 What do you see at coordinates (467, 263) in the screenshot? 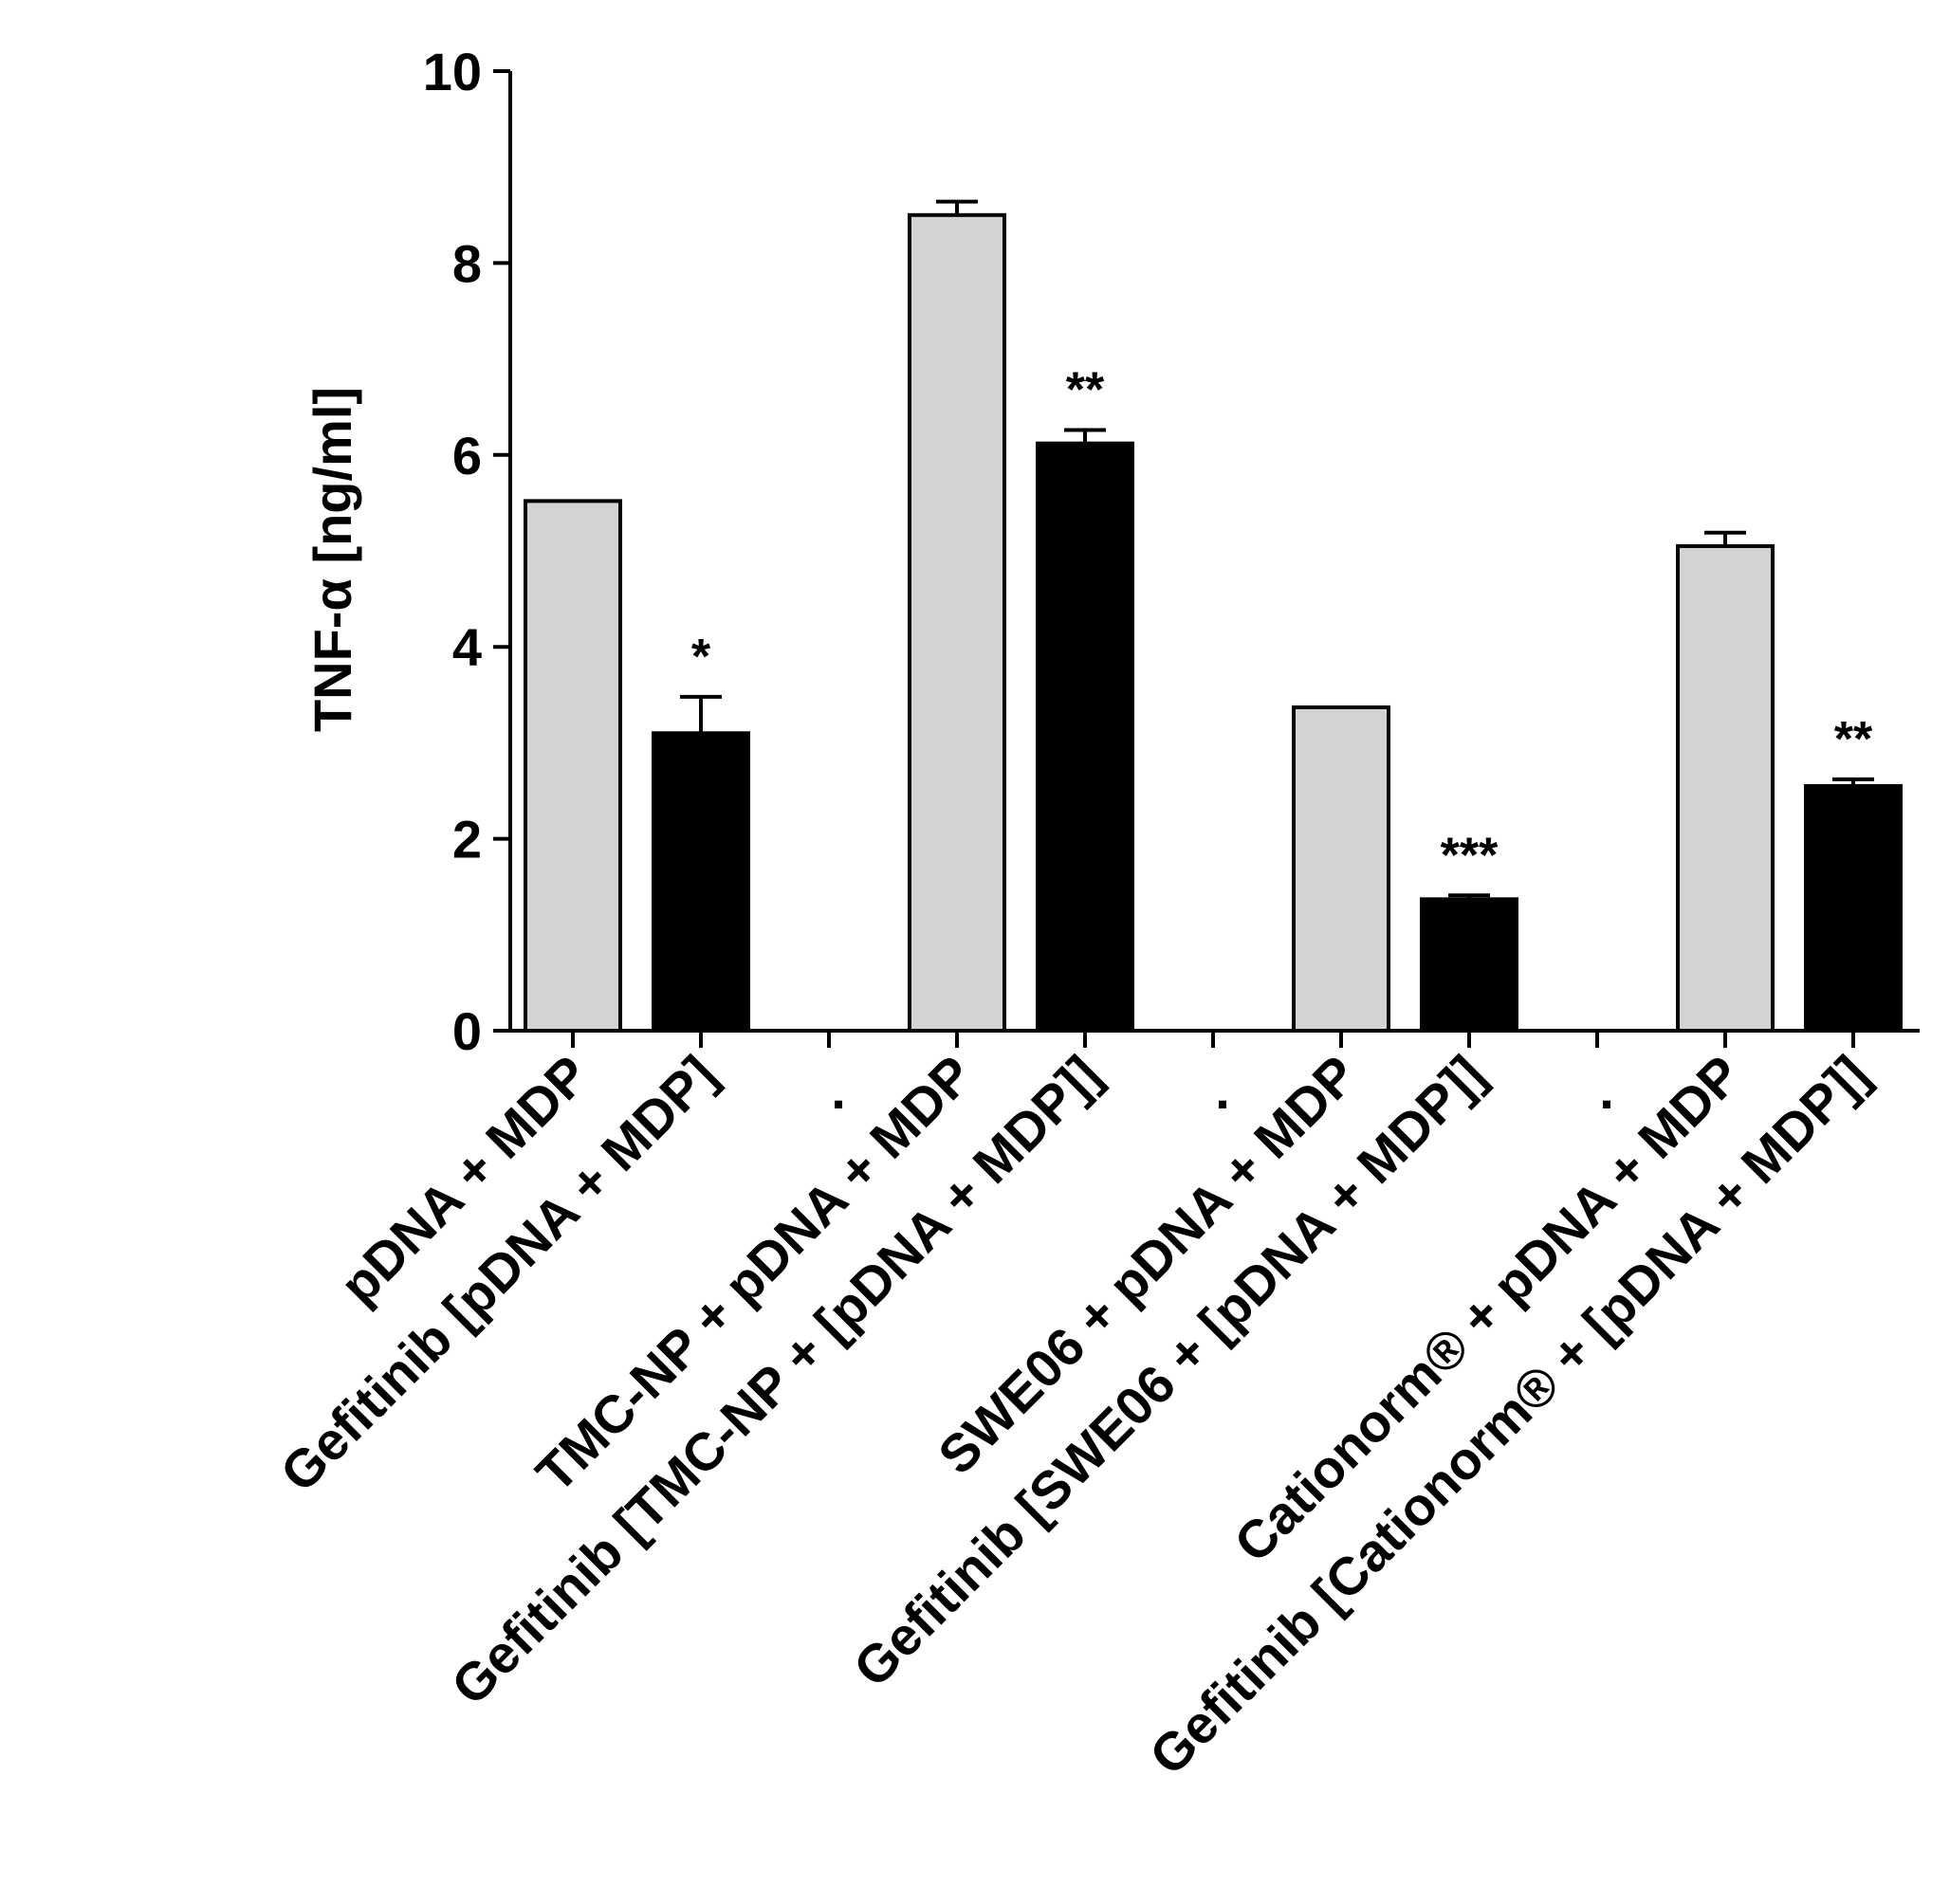
I see `y-tick-label: 8` at bounding box center [467, 263].